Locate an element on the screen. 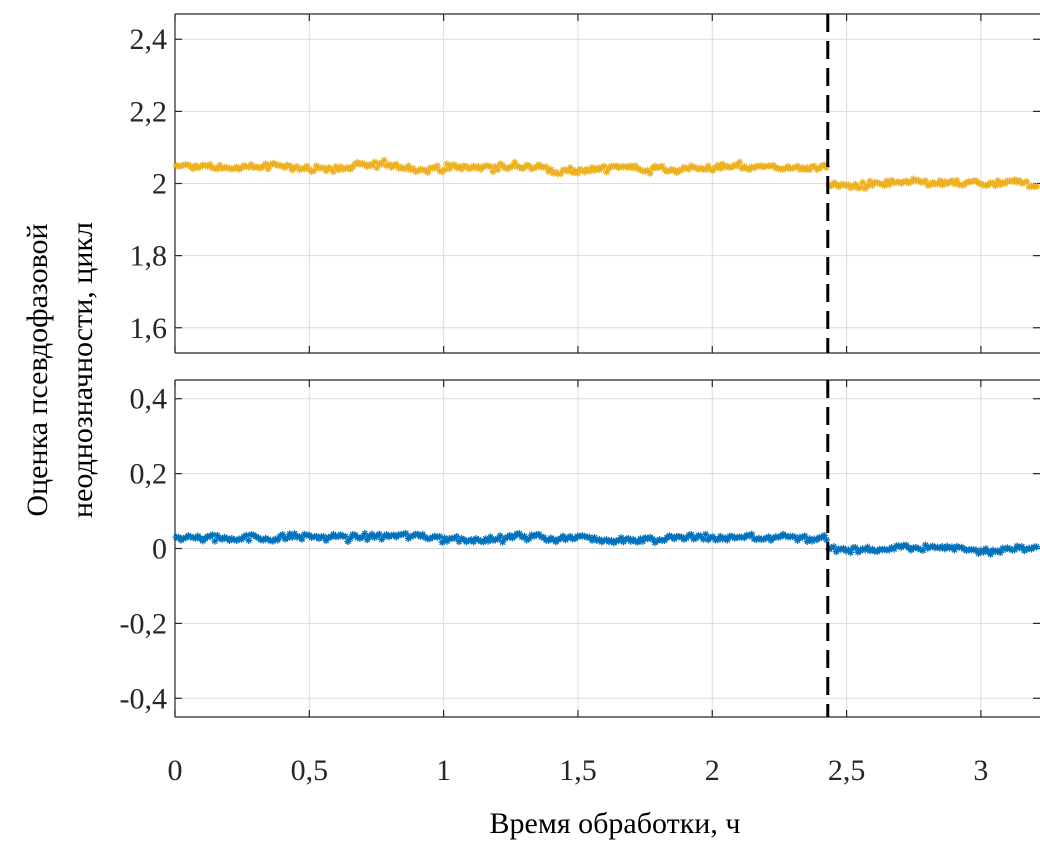 The width and height of the screenshot is (1040, 850). y-tick-label: 2,4 is located at coordinates (149, 39).